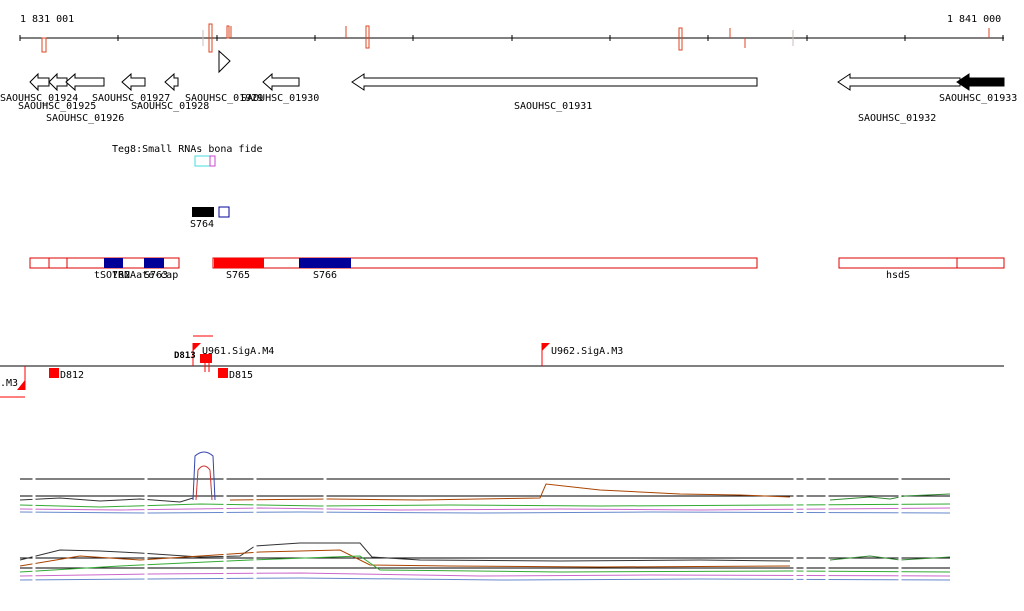 Image resolution: width=1024 pixels, height=611 pixels. I want to click on gene-label: SAOUHSC_01932, so click(897, 118).